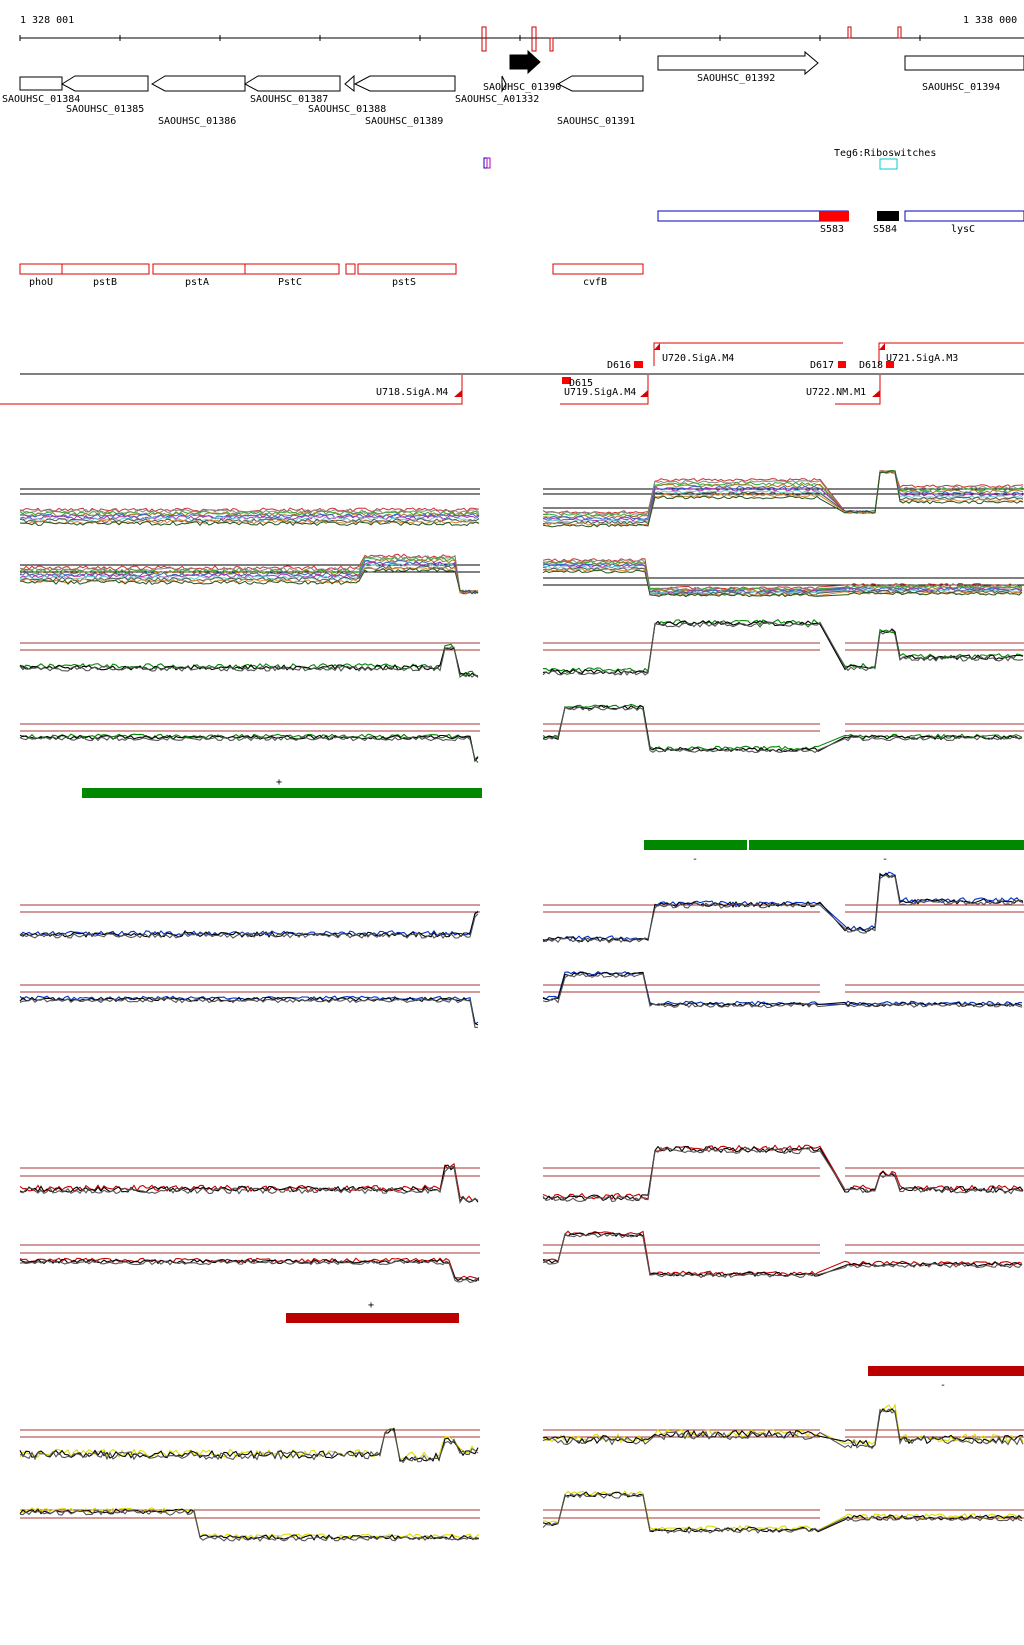 This screenshot has width=1024, height=1645. I want to click on gene-SAOUHSC_01387: SAOUHSC_01387, so click(292, 90).